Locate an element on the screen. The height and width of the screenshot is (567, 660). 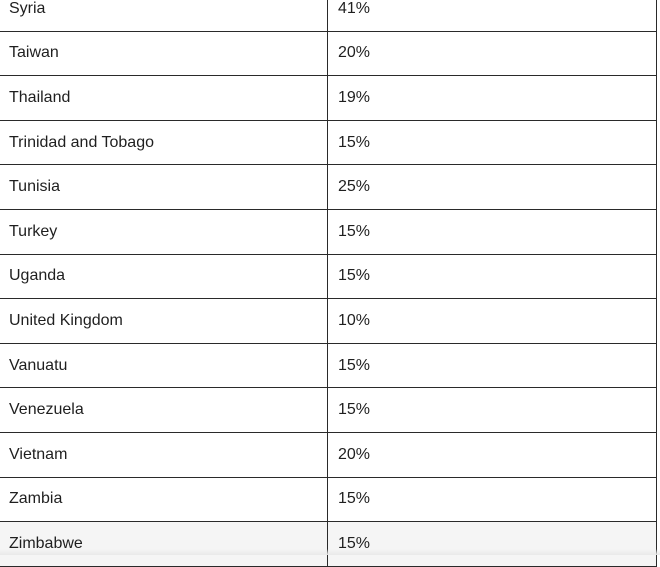
rate-cell: 19% is located at coordinates (492, 98).